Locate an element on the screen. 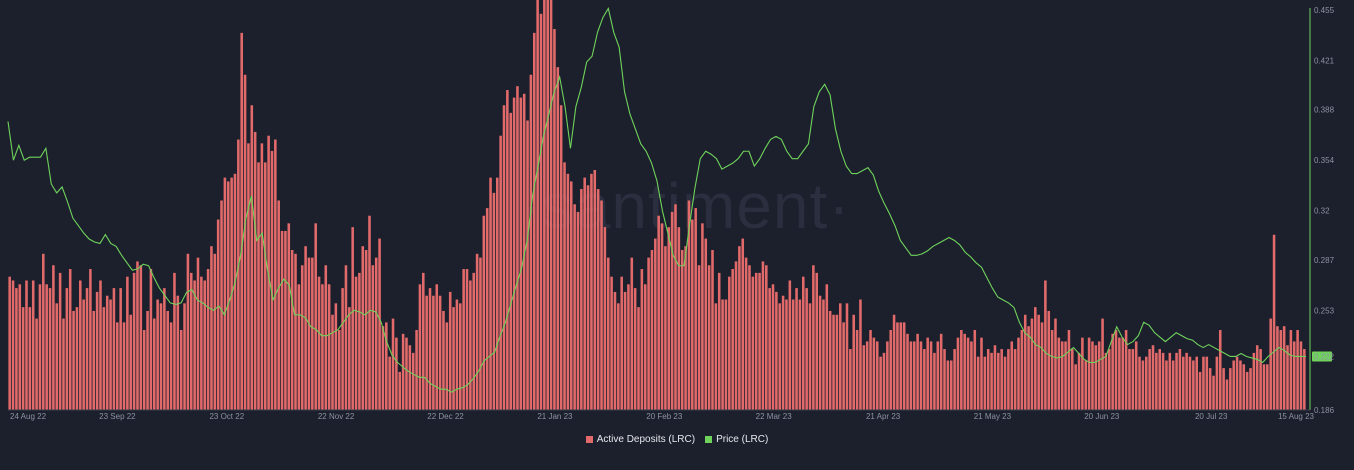 This screenshot has width=1354, height=470. y-tick-label: 0.253 is located at coordinates (1324, 310).